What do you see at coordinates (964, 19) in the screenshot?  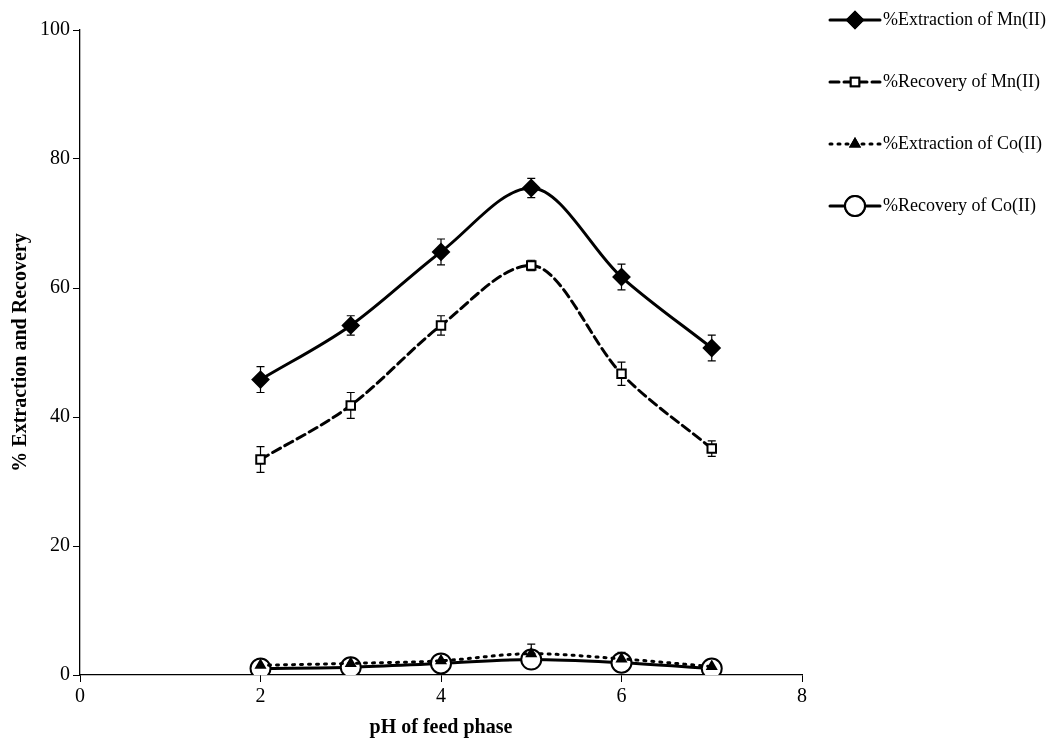 I see `legend-label: %Extraction of Mn(II)` at bounding box center [964, 19].